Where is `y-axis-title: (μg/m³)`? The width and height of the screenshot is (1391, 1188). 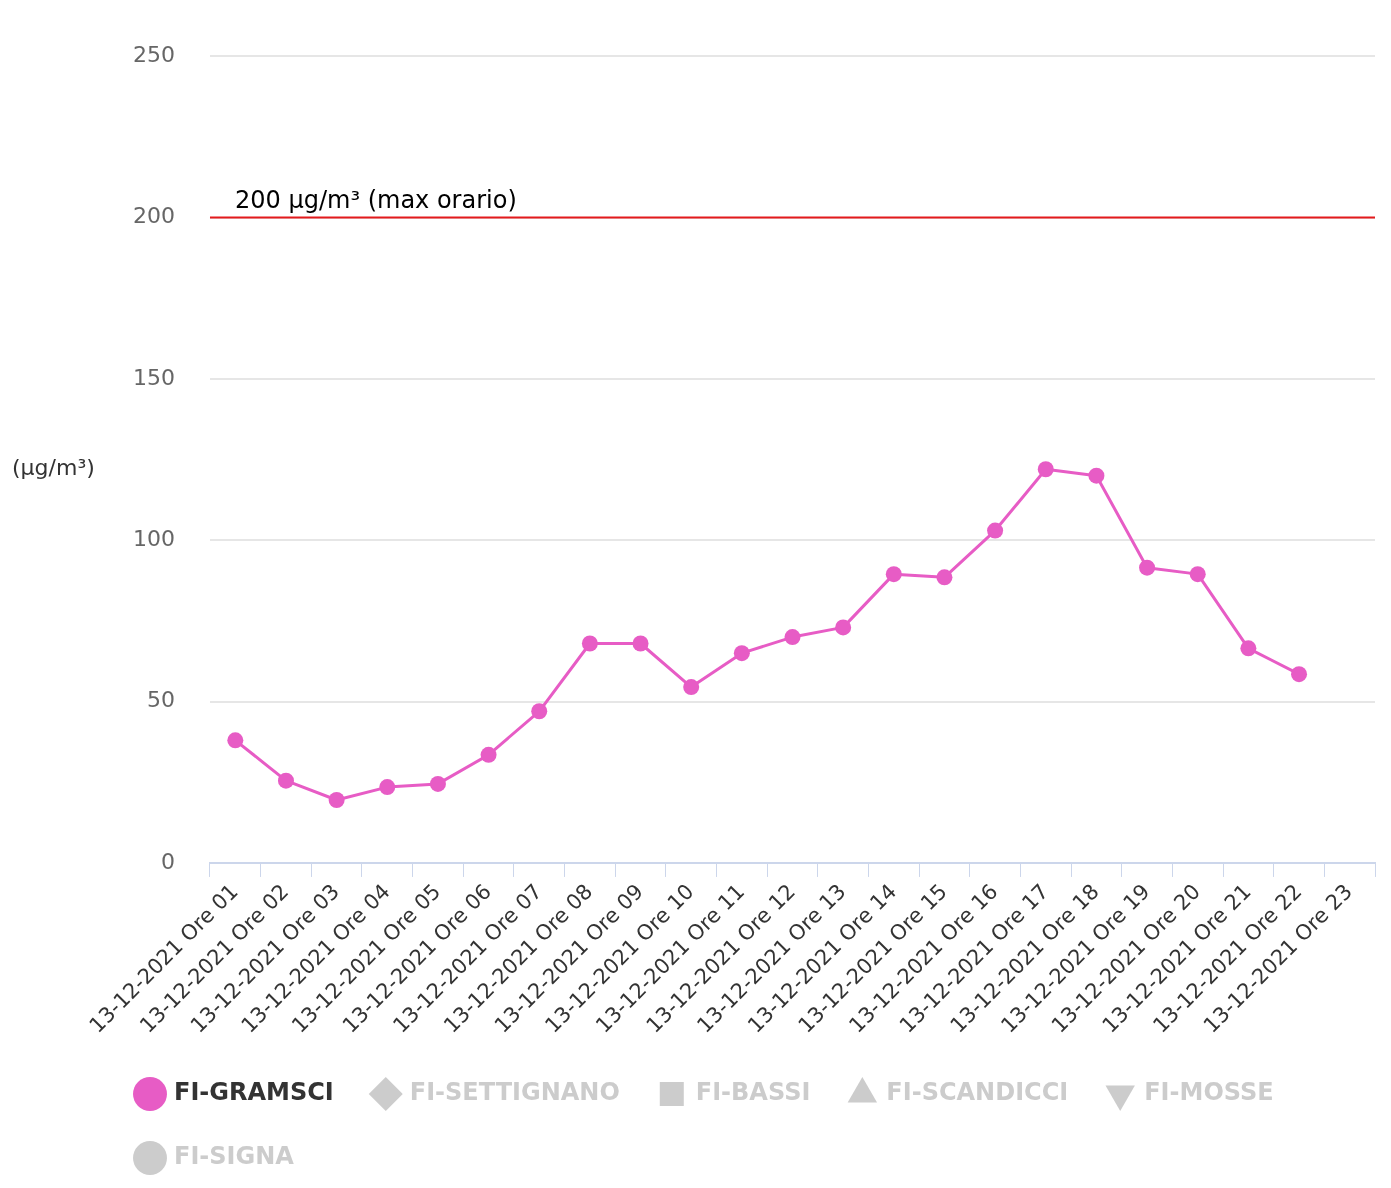
y-axis-title: (μg/m³) is located at coordinates (53, 468).